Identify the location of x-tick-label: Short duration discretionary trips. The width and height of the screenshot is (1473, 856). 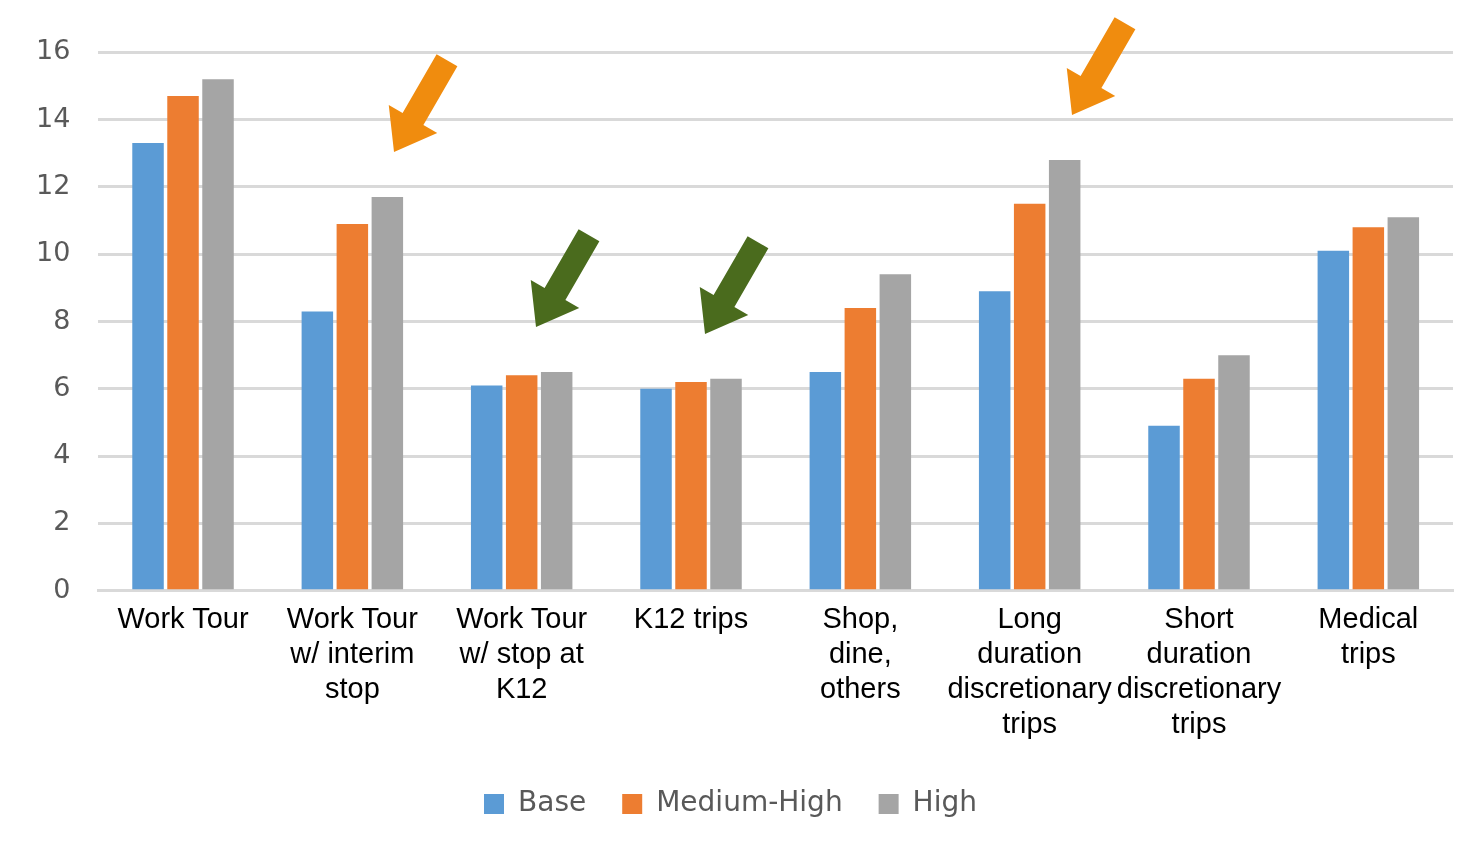
(1199, 670).